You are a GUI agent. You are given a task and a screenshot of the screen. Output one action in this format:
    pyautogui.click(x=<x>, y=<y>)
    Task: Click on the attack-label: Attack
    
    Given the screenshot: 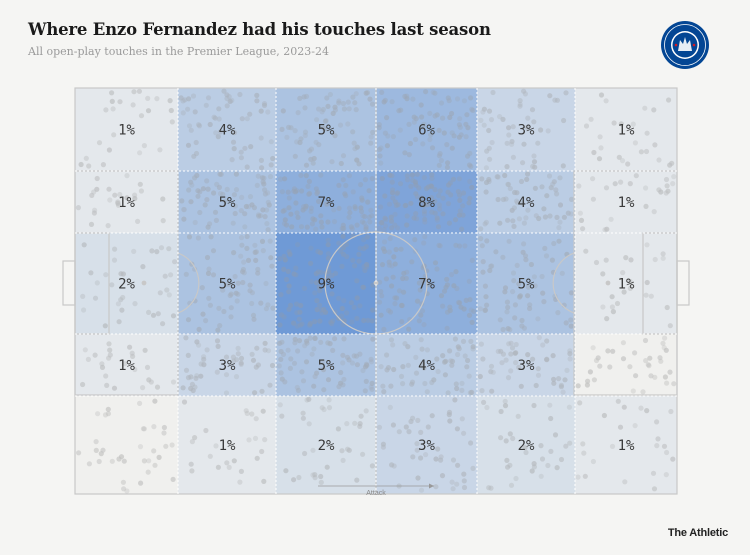 What is the action you would take?
    pyautogui.click(x=376, y=493)
    